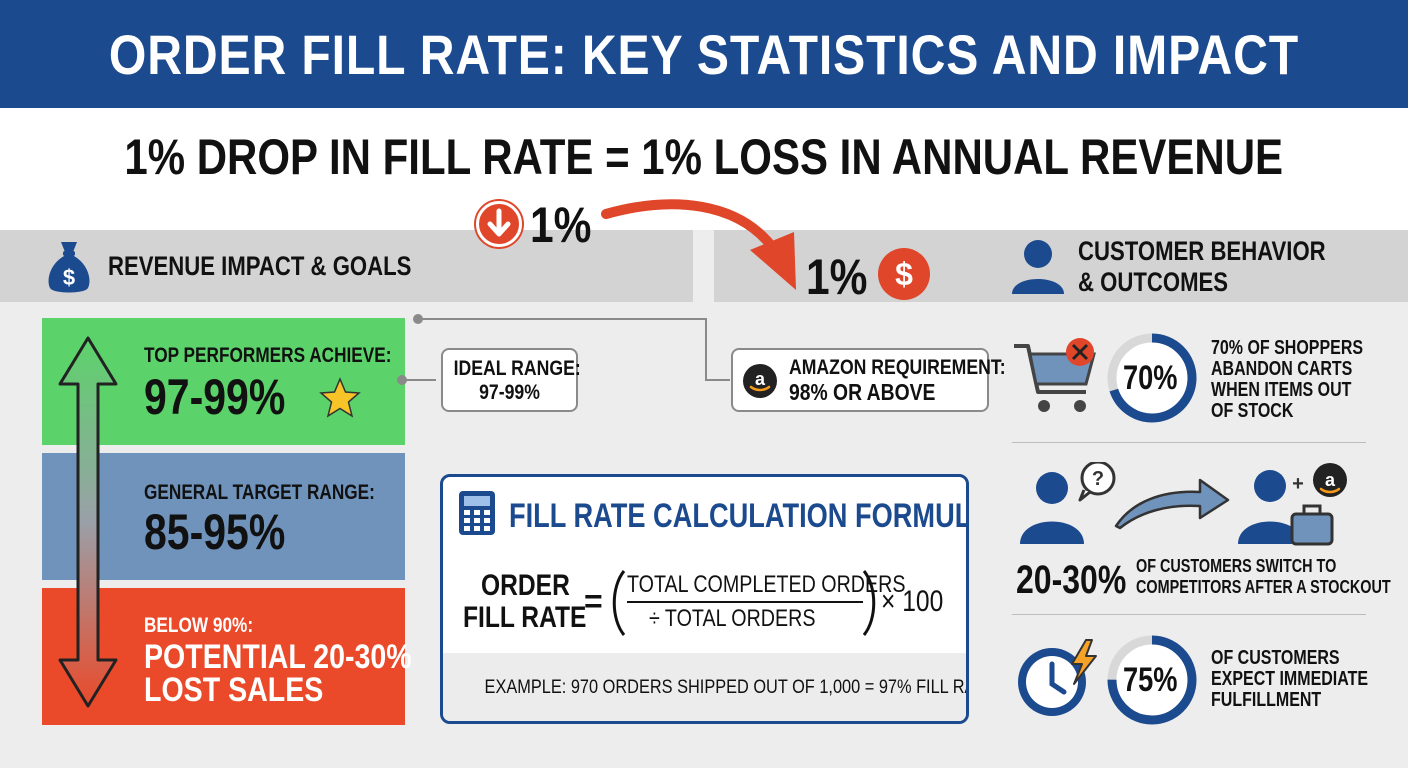 The image size is (1408, 768). Describe the element at coordinates (912, 601) in the screenshot. I see `formula-multiplier: × 100` at that location.